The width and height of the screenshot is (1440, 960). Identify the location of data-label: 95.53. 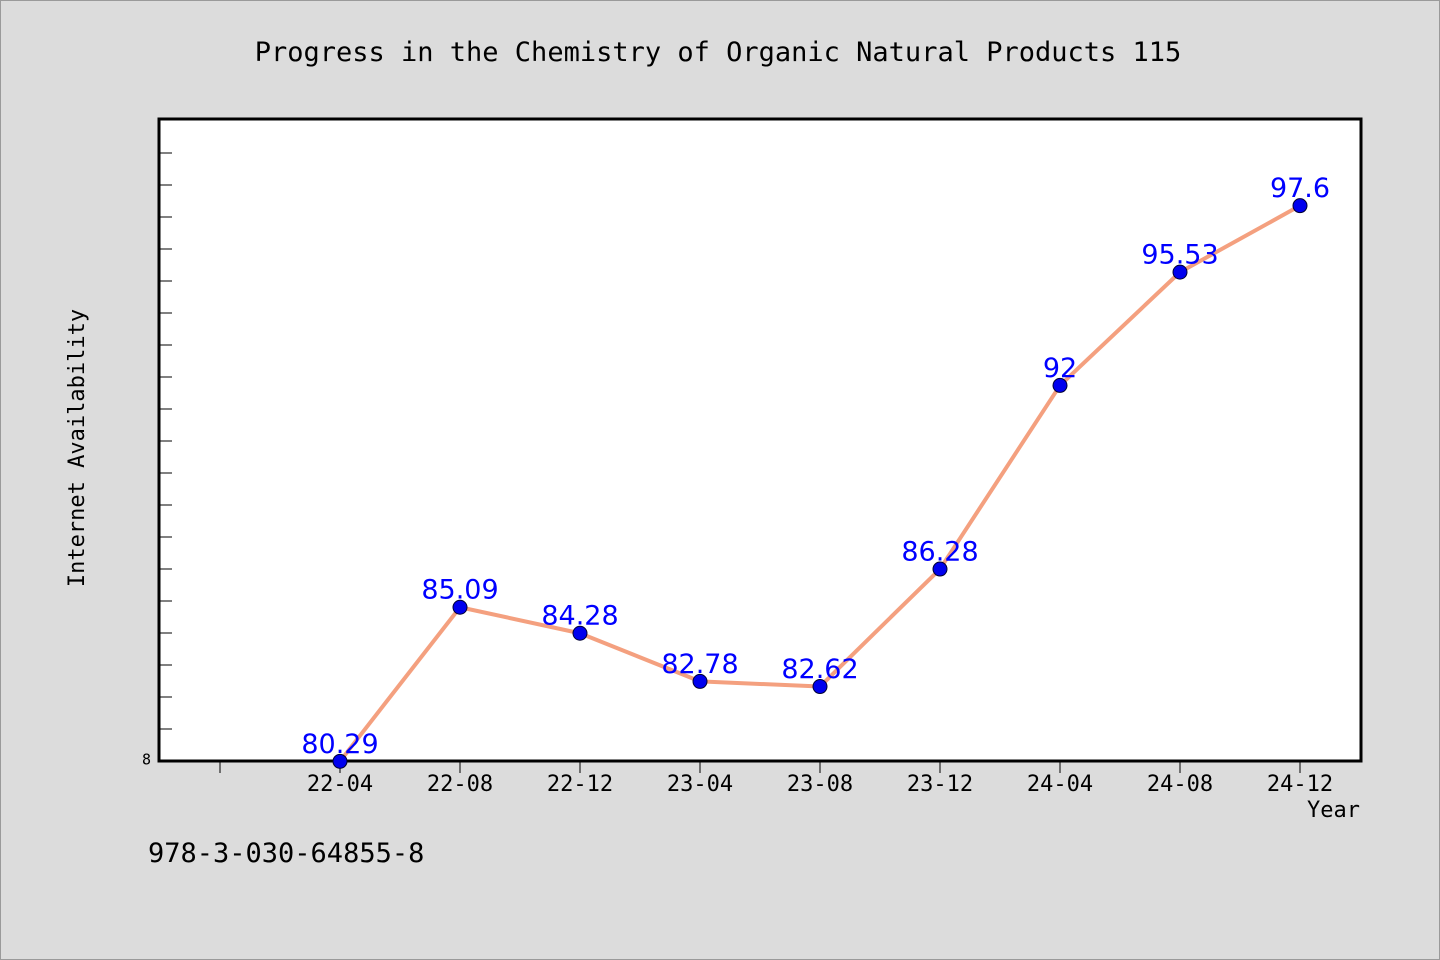
(1179, 255).